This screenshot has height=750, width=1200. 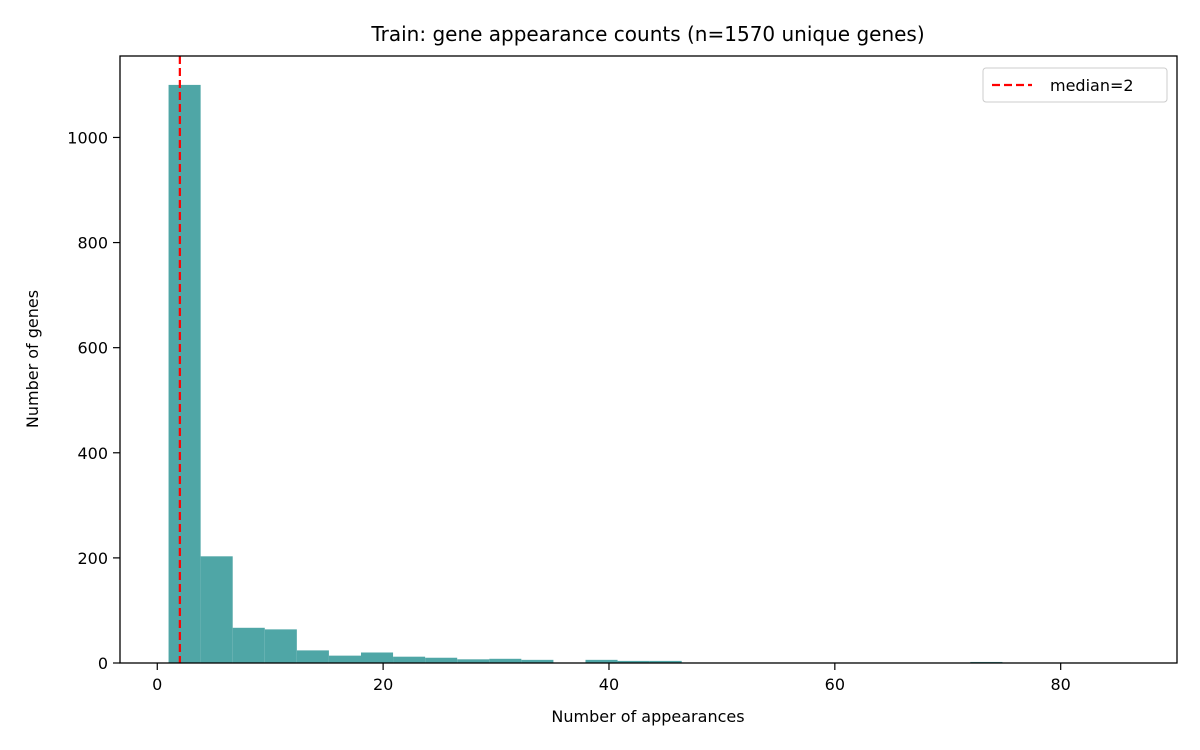 What do you see at coordinates (92, 453) in the screenshot?
I see `y-tick-label-400: 400` at bounding box center [92, 453].